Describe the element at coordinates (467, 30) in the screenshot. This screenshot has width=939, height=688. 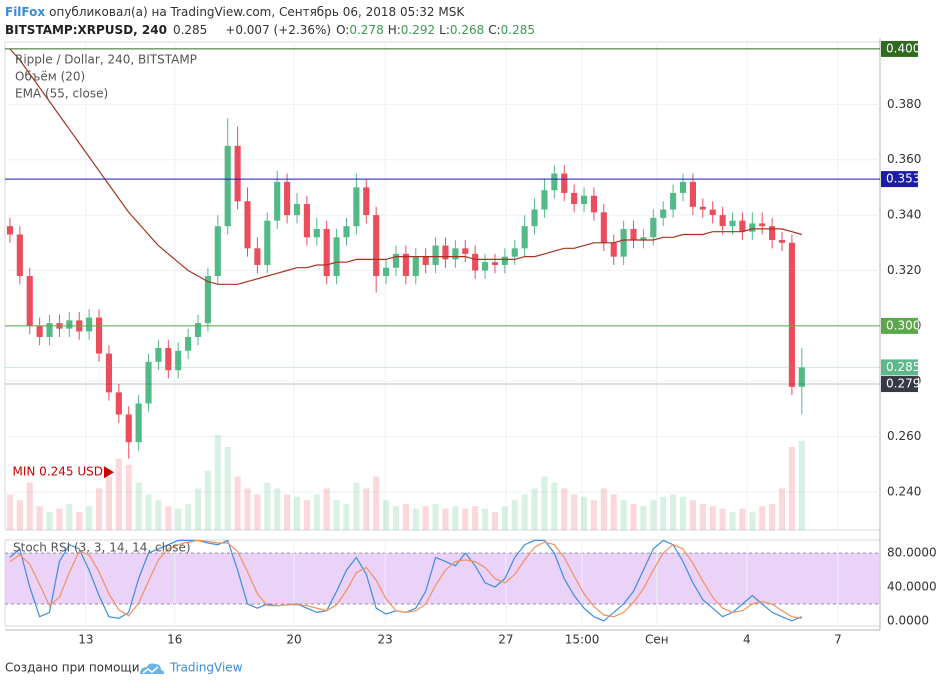
I see `ohlc-l-value: 0.268` at that location.